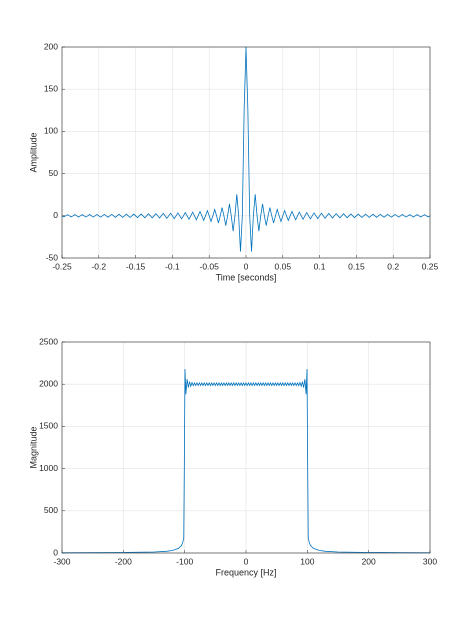  What do you see at coordinates (356, 266) in the screenshot?
I see `x-tick-label: 0.15` at bounding box center [356, 266].